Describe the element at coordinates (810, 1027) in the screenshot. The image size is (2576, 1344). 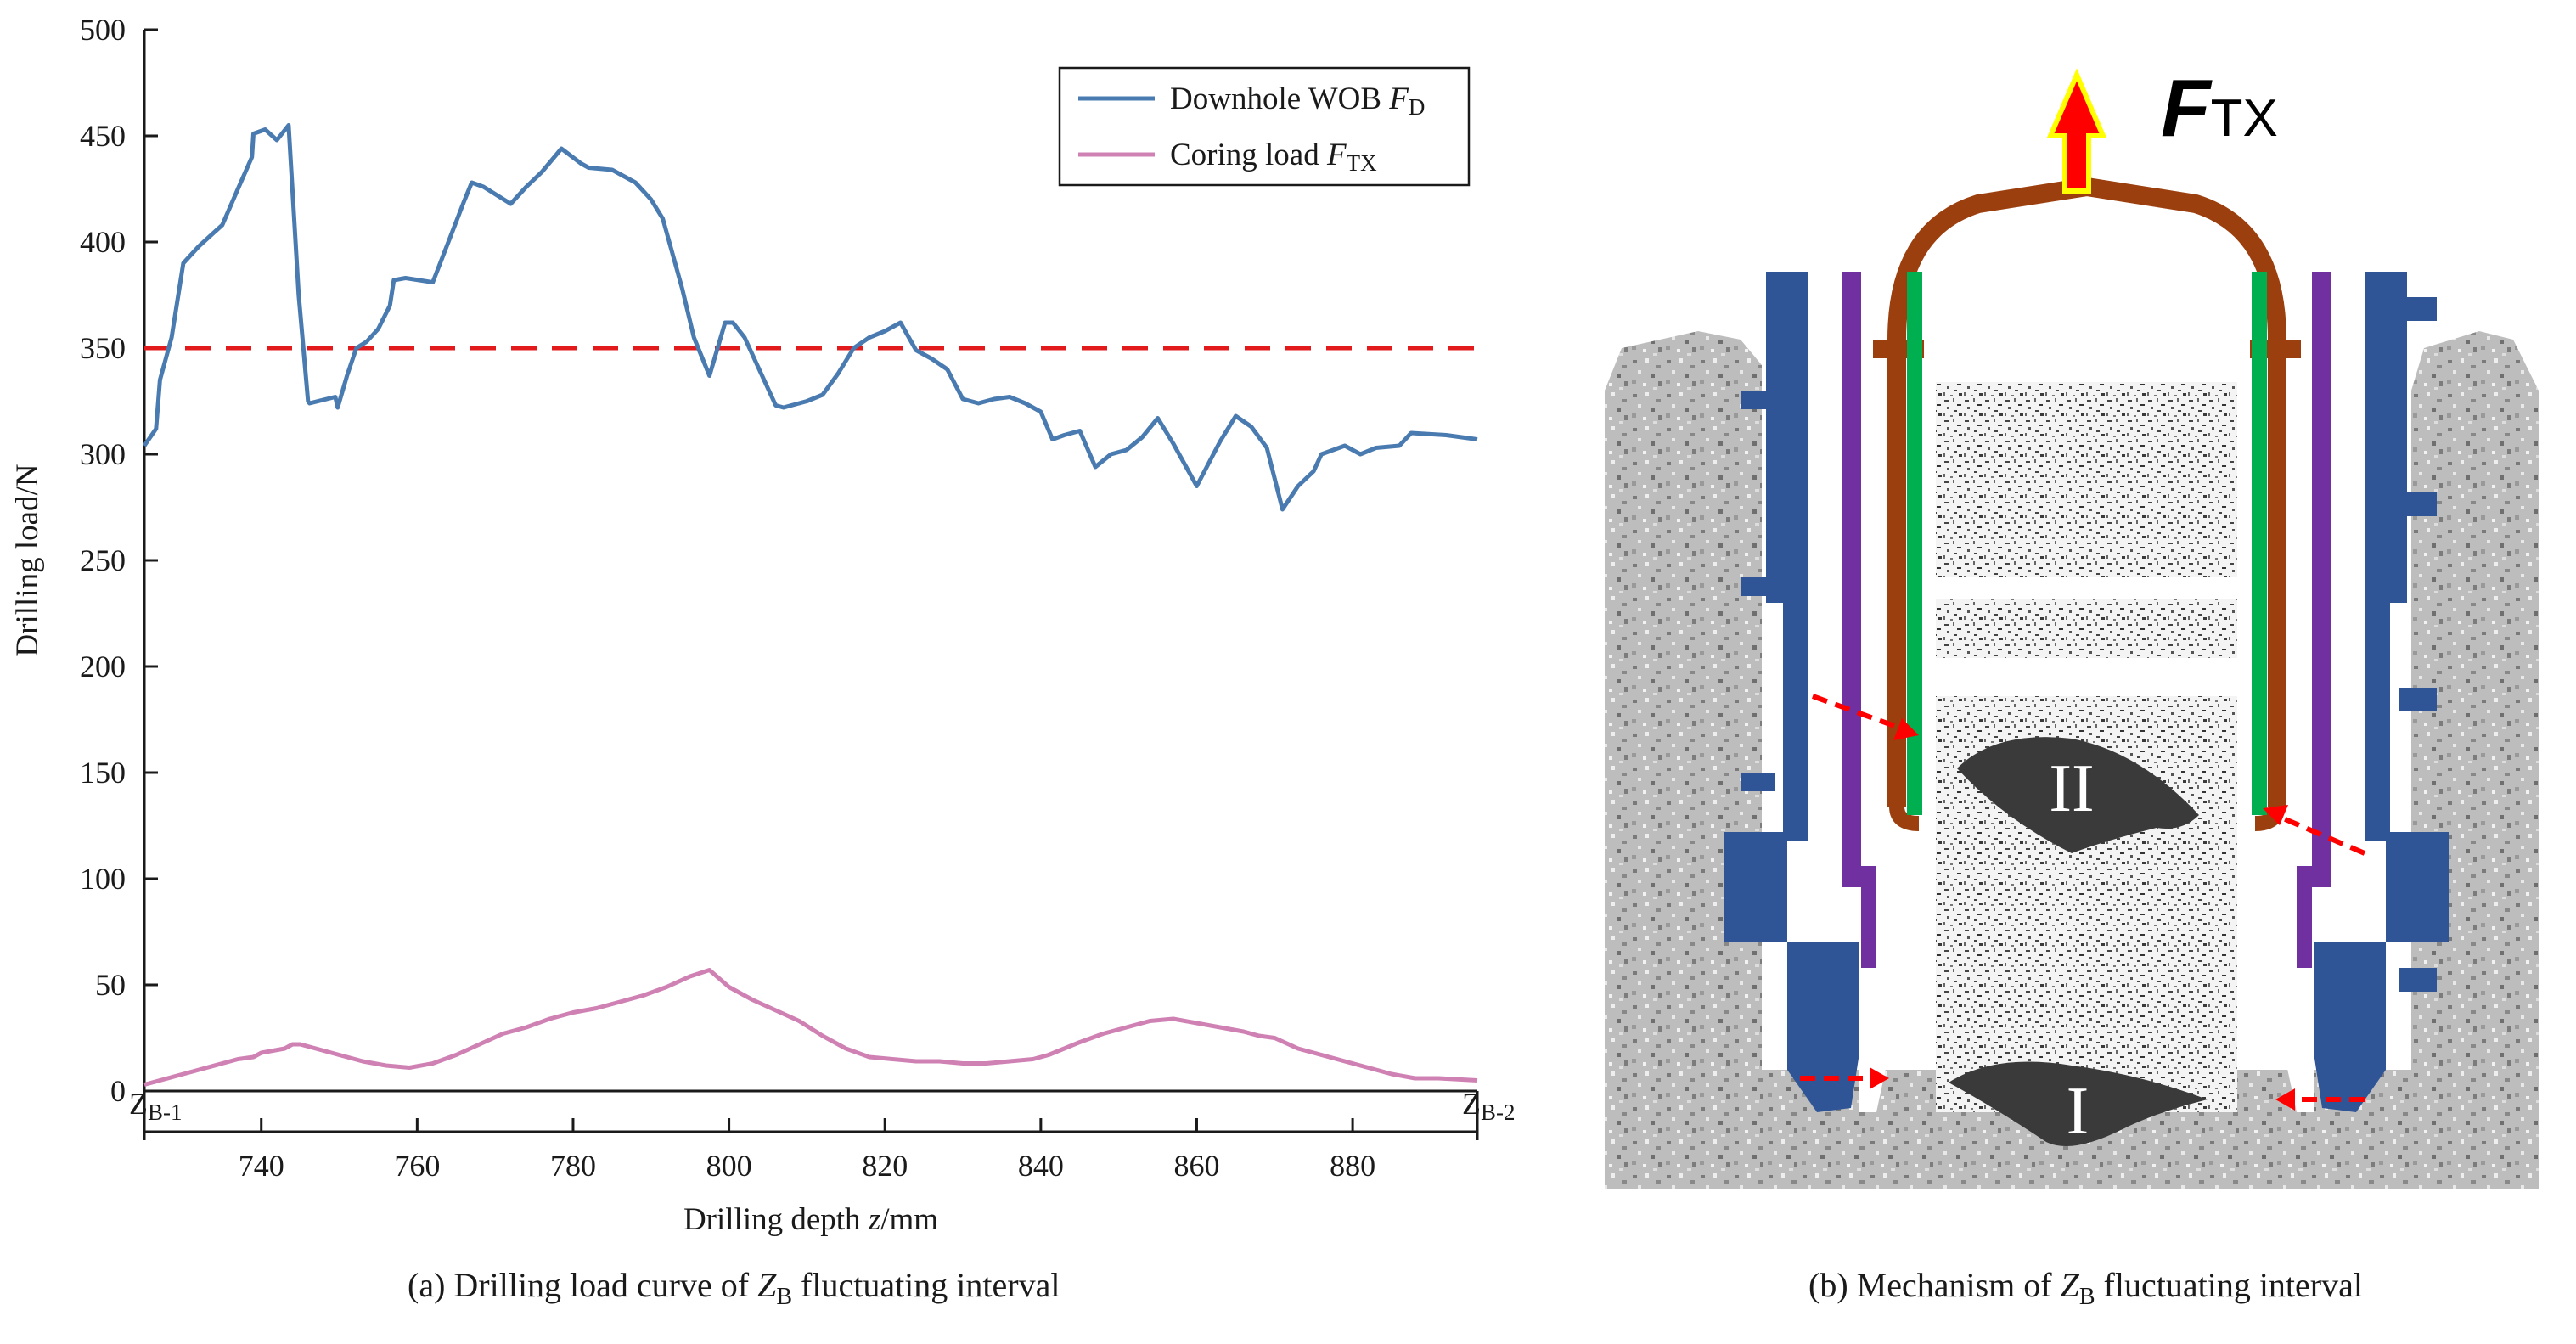
I see `series-coring-load-line` at that location.